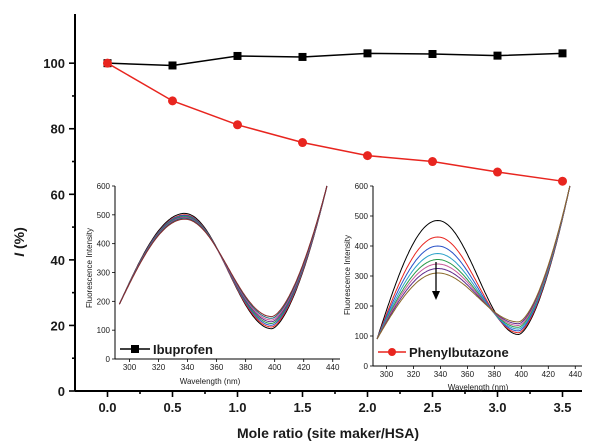 The height and width of the screenshot is (442, 597). Describe the element at coordinates (104, 330) in the screenshot. I see `inset1-y-tick-label: 100` at that location.